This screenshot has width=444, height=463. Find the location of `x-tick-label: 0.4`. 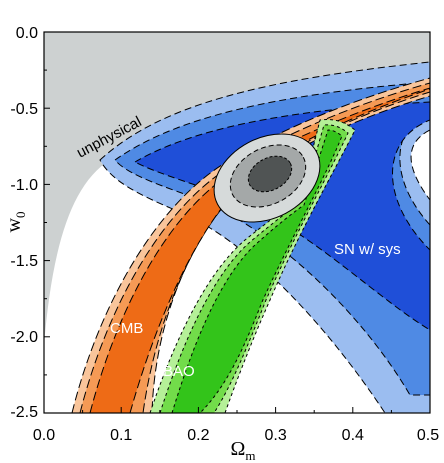

x-tick-label: 0.4 is located at coordinates (353, 435).